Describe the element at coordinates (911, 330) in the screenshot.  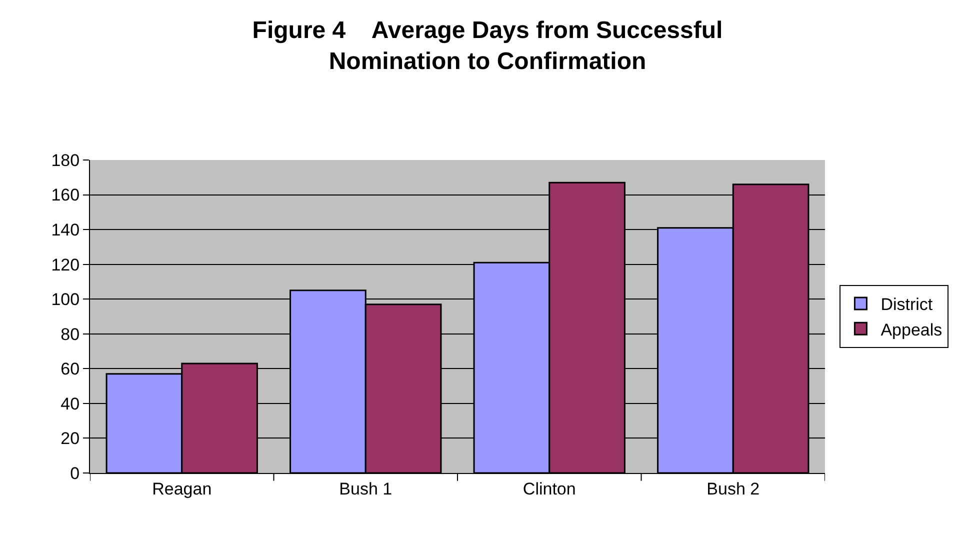
I see `legend-label: Appeals` at that location.